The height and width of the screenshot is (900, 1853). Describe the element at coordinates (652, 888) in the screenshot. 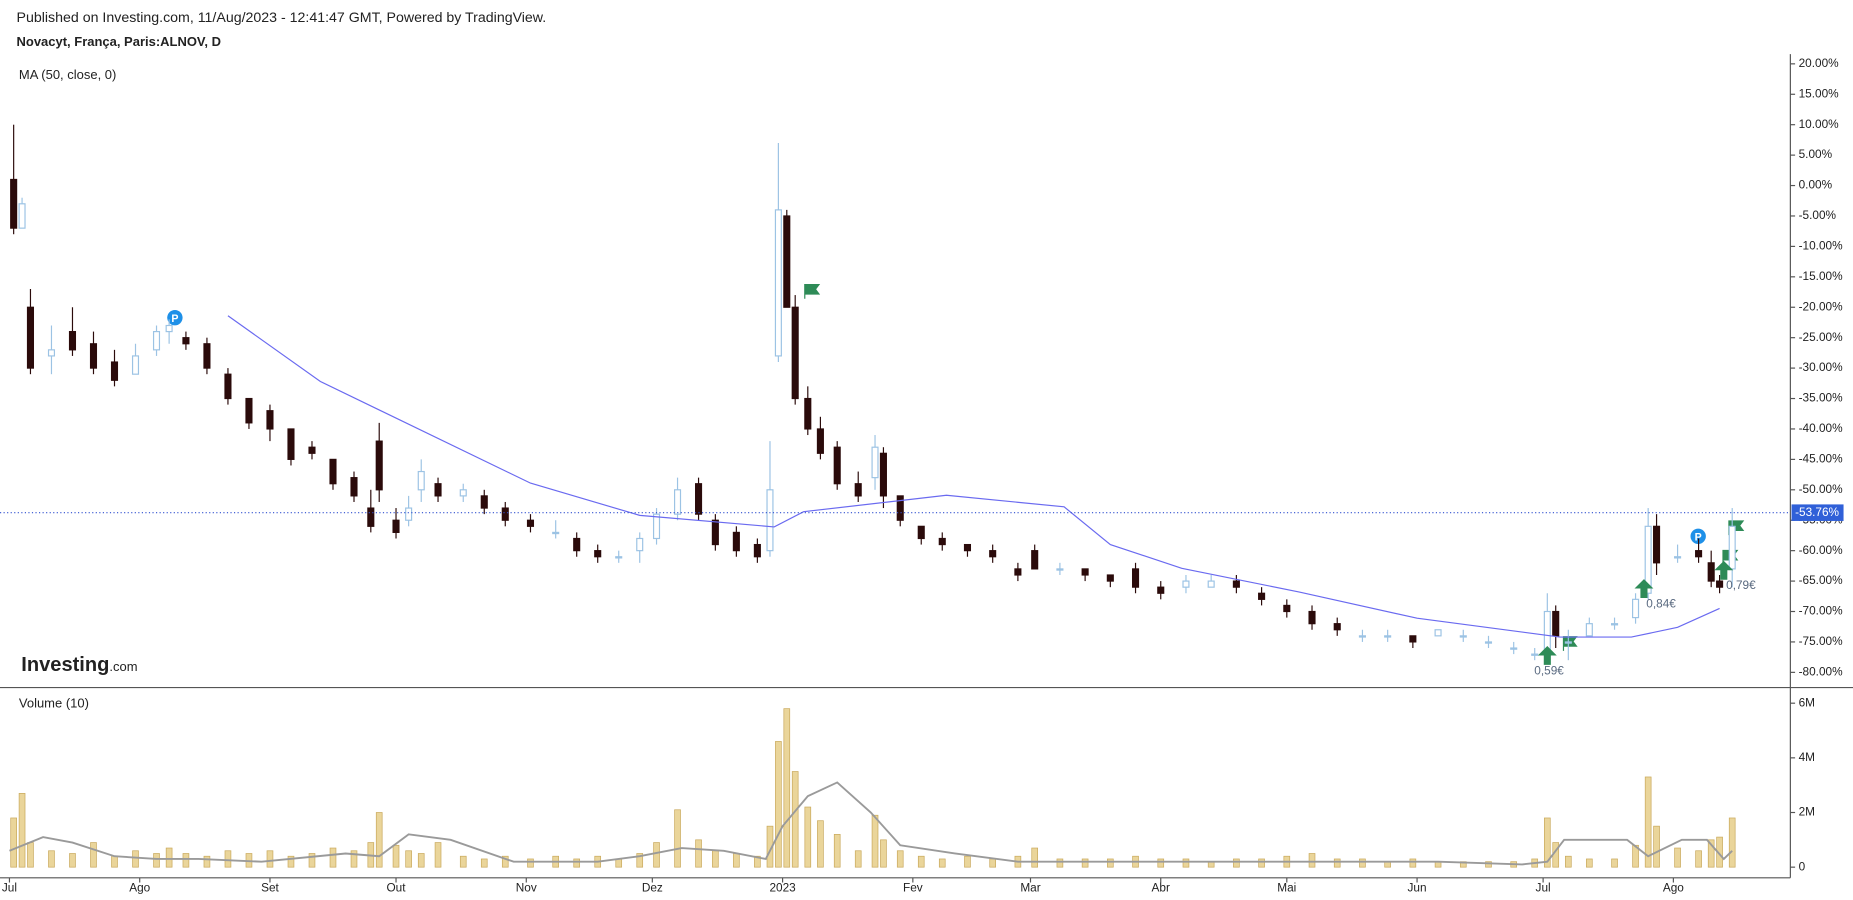

I see `x-tick-label: Dez` at that location.